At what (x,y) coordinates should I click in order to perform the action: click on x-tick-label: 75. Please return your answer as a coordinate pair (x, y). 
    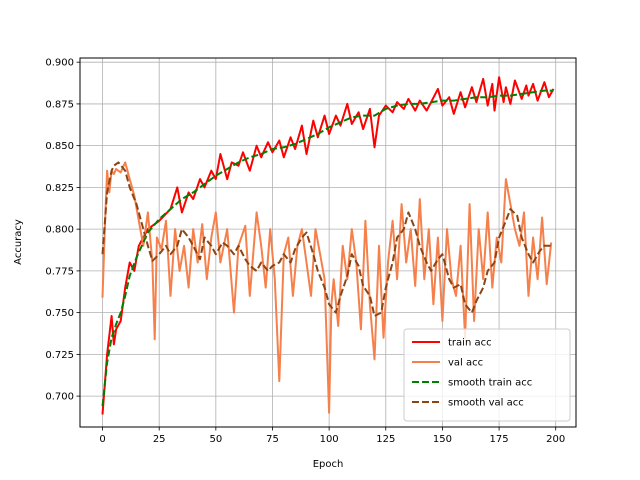
    Looking at the image, I should click on (272, 439).